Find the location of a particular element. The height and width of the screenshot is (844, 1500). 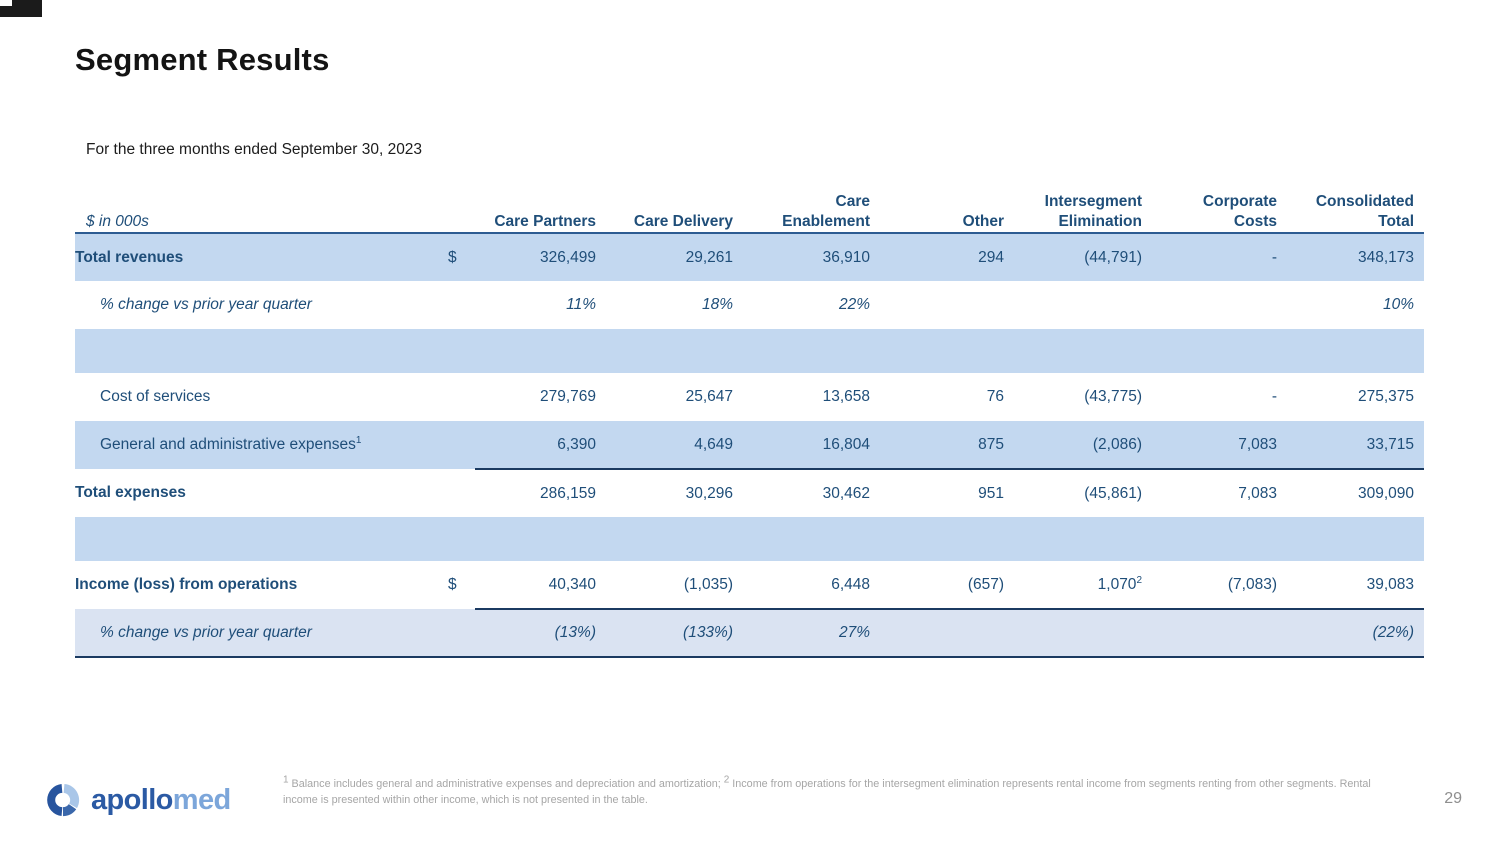

corner-notch is located at coordinates (6, 3).